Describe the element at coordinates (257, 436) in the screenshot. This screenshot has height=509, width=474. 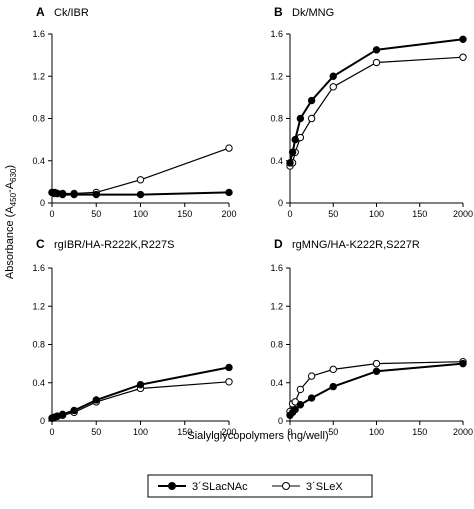
I see `x-axis-title: Sialylglycopolymers (ng/well)` at that location.